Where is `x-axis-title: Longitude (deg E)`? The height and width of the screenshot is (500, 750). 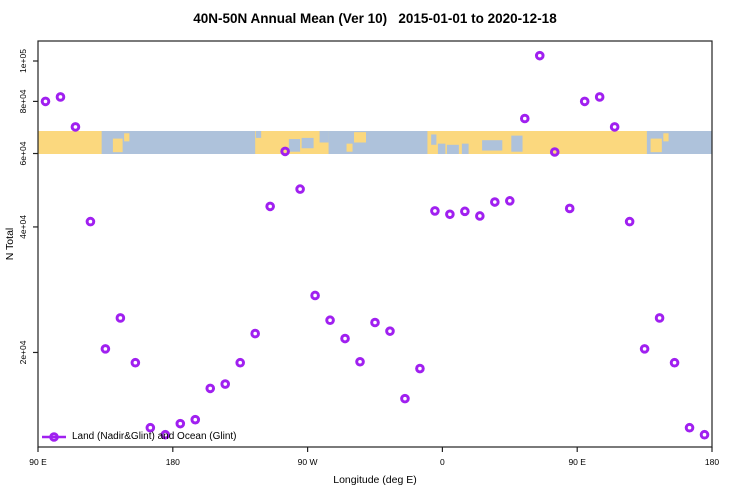
x-axis-title: Longitude (deg E) is located at coordinates (375, 480).